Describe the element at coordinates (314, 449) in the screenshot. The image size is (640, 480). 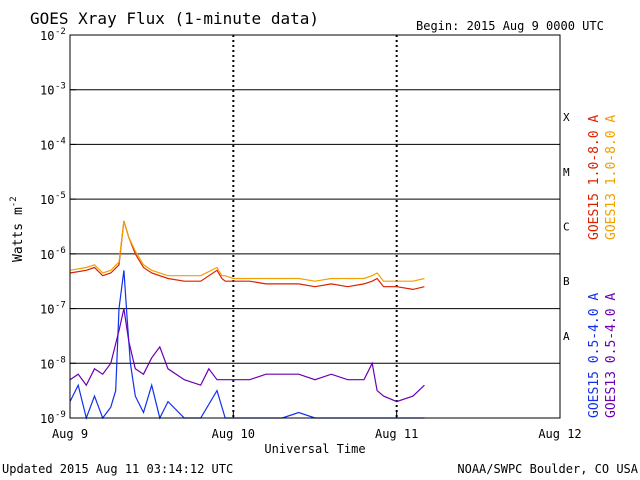
I see `x-axis-title: Universal Time` at that location.